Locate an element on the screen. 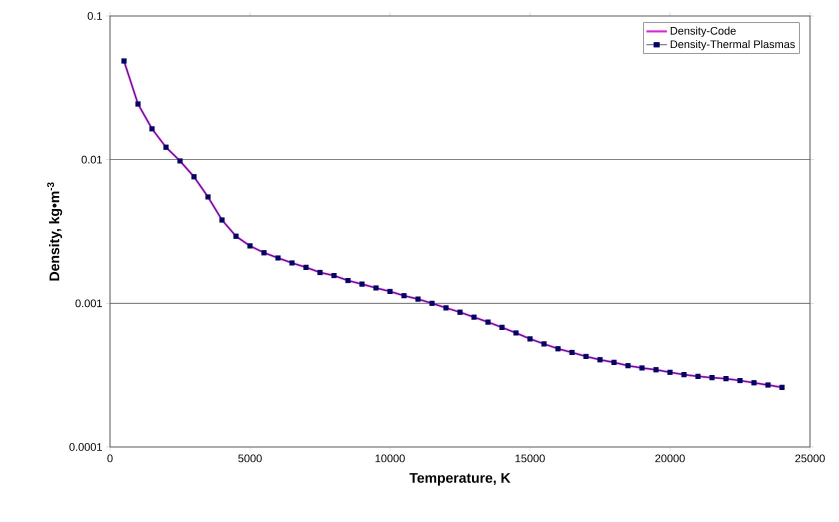 Image resolution: width=839 pixels, height=522 pixels. x-tick-label: 20000 is located at coordinates (670, 458).